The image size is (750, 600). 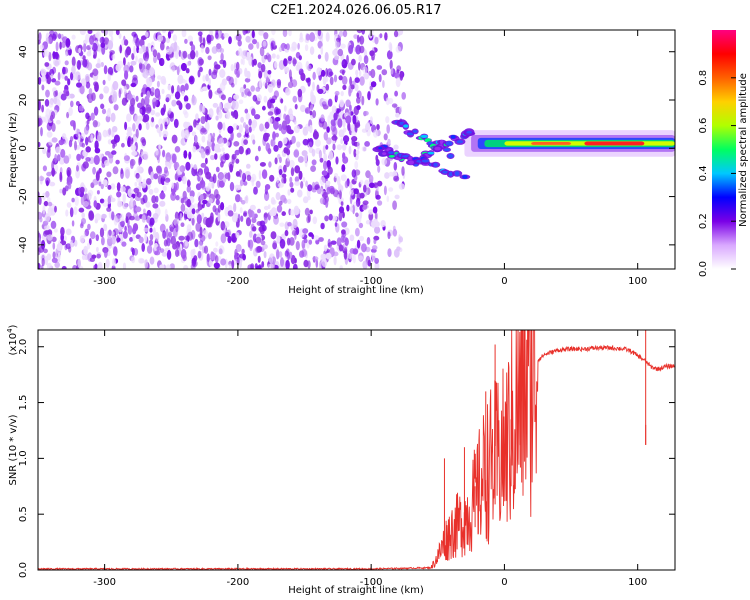 What do you see at coordinates (23, 100) in the screenshot?
I see `spectrogram-y-tick-label: 20` at bounding box center [23, 100].